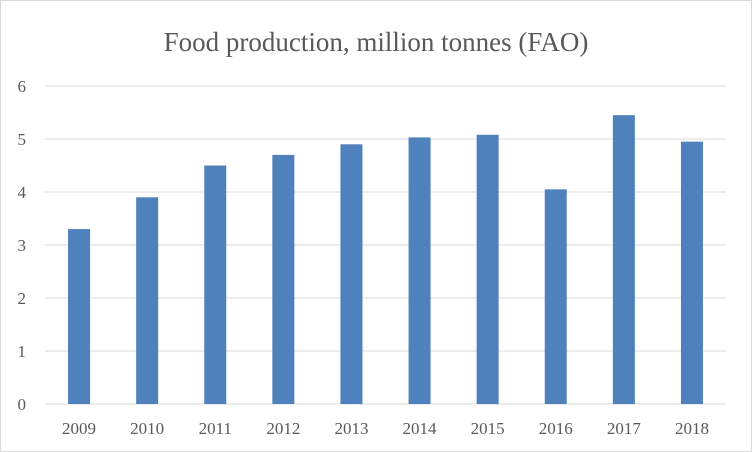  I want to click on y-tick-label: 0, so click(22, 404).